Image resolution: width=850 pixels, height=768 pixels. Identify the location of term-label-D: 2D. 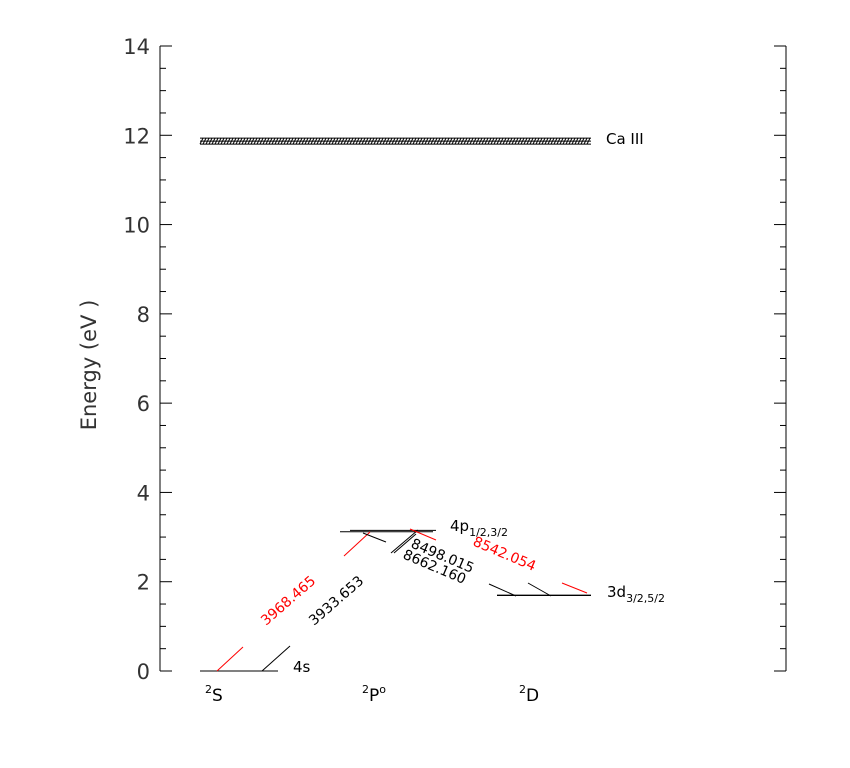
(529, 694).